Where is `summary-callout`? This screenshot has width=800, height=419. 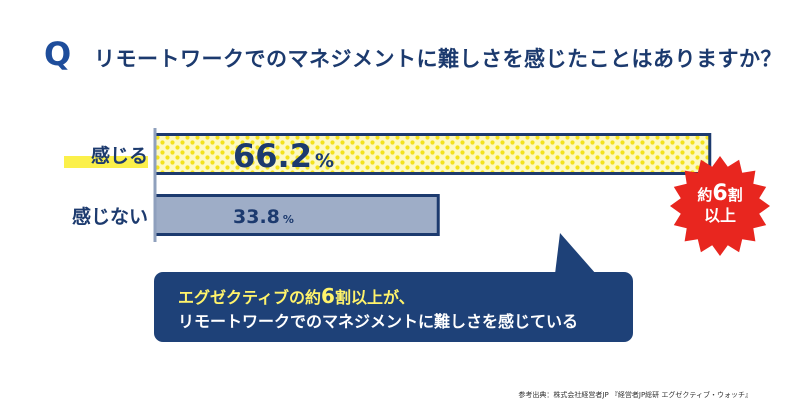
summary-callout is located at coordinates (393, 307).